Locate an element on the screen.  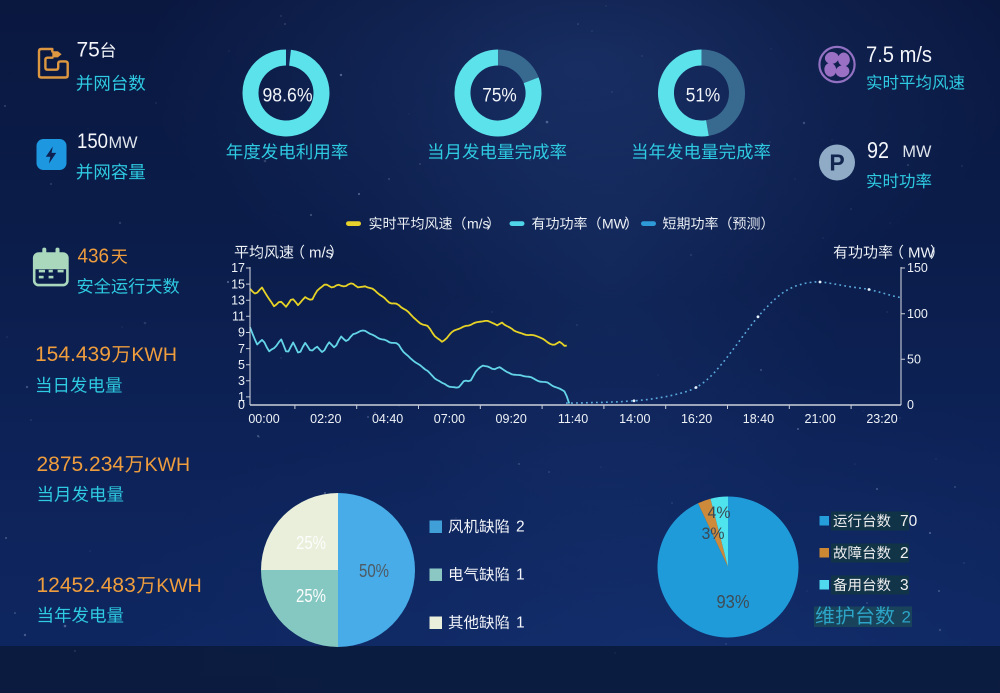
svg-text: 70 is located at coordinates (909, 521).